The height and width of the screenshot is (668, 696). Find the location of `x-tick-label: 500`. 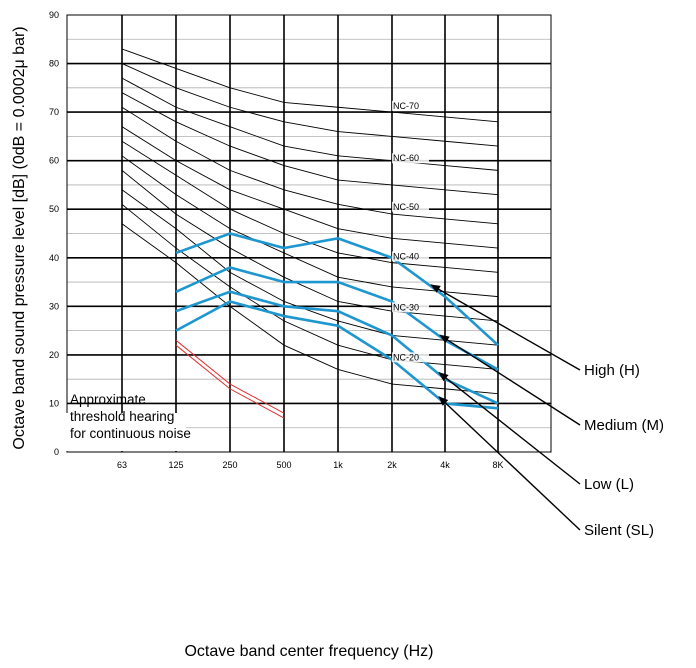

x-tick-label: 500 is located at coordinates (283, 465).